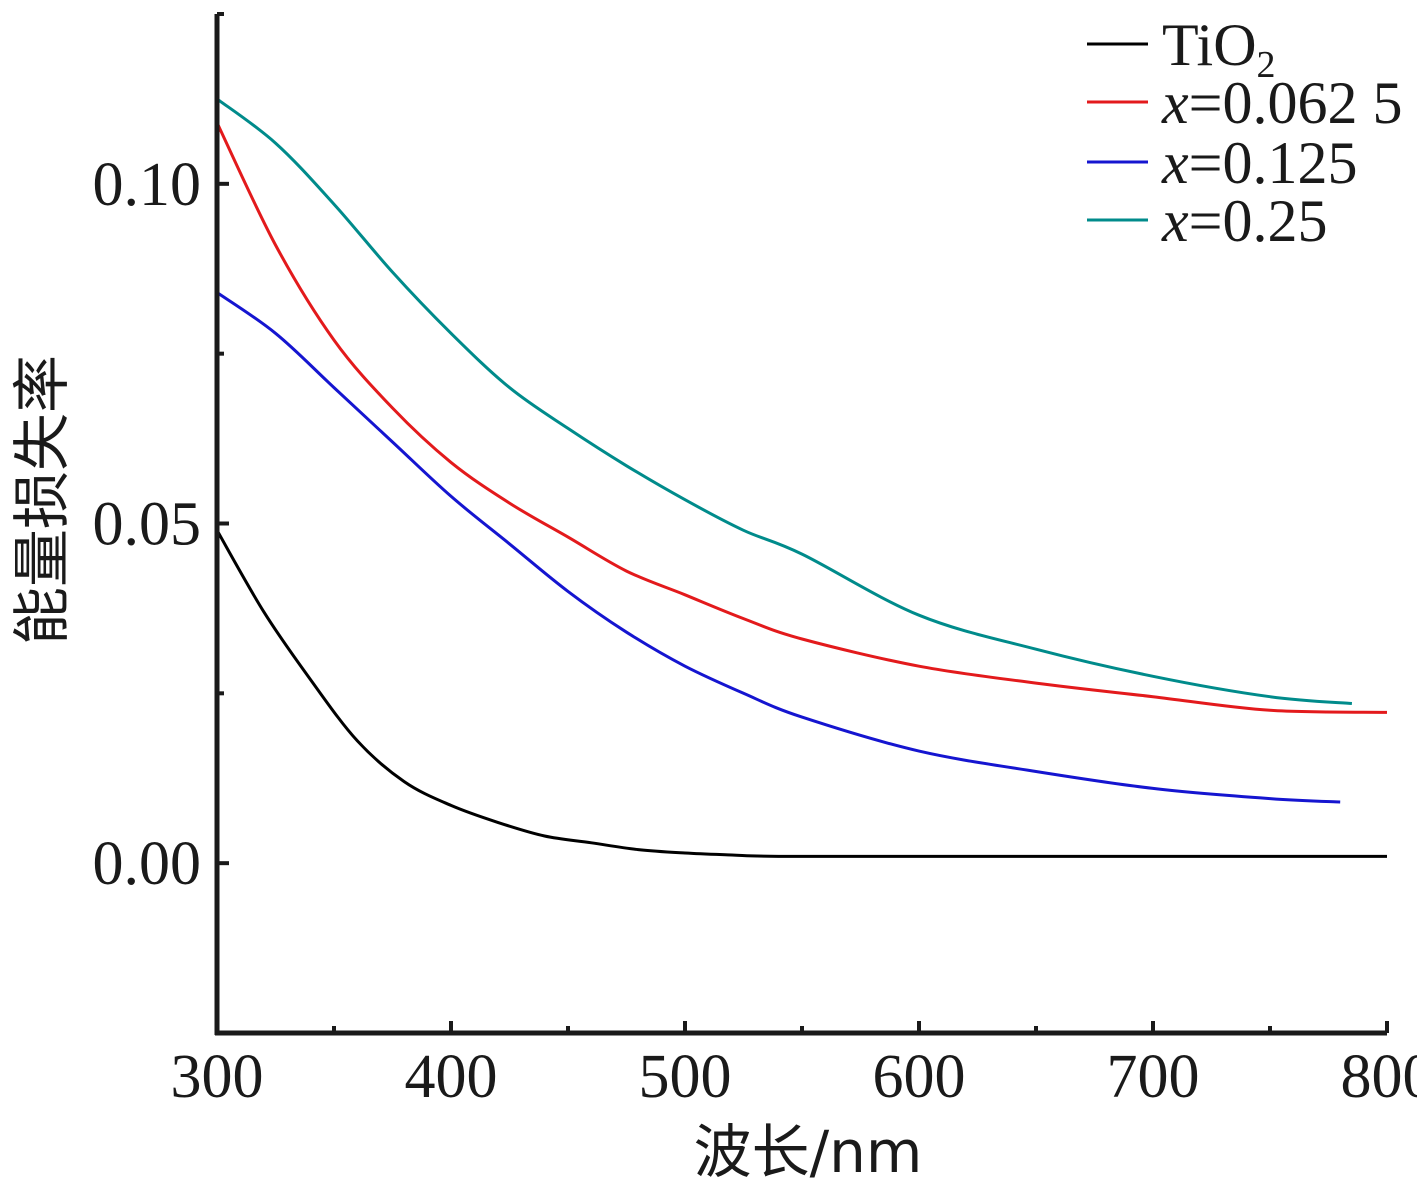 Image resolution: width=1417 pixels, height=1181 pixels. I want to click on legend-label-3: x=0.25, so click(1244, 221).